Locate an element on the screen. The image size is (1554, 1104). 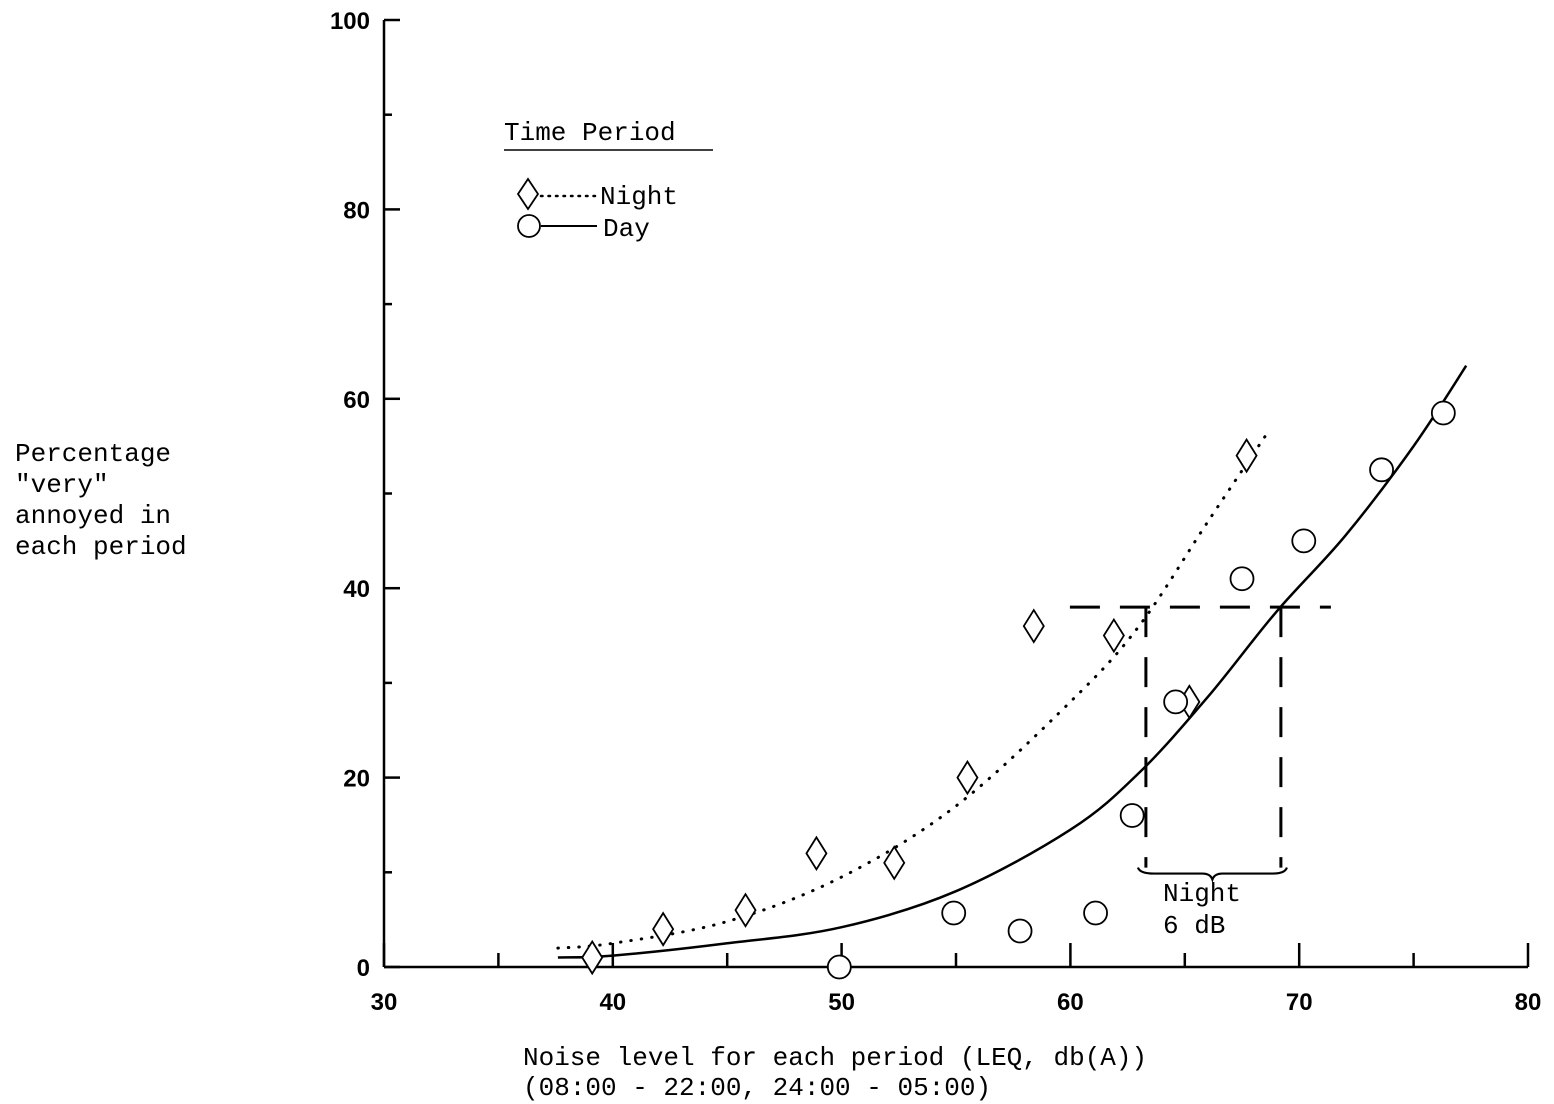
x-tick-label: 70 is located at coordinates (1299, 1002).